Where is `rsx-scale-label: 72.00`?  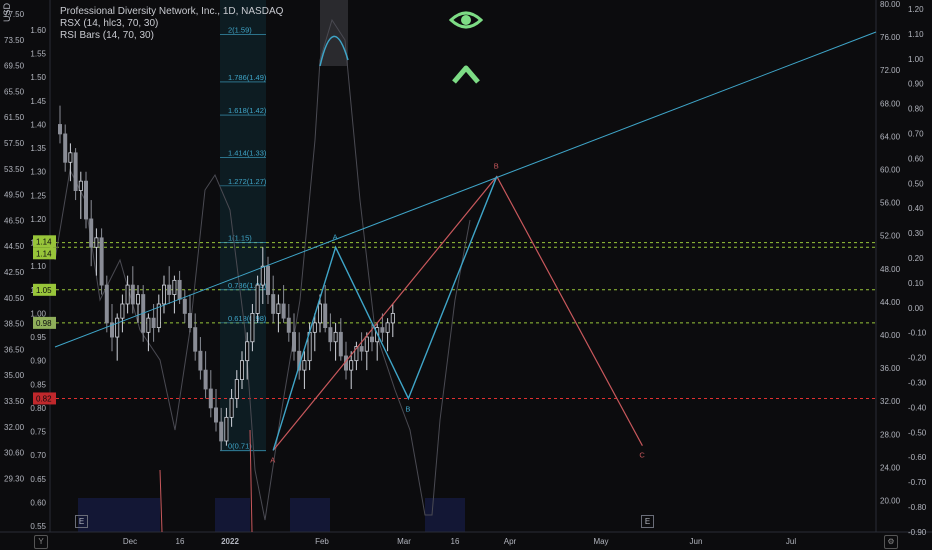
rsx-scale-label: 72.00 is located at coordinates (890, 70).